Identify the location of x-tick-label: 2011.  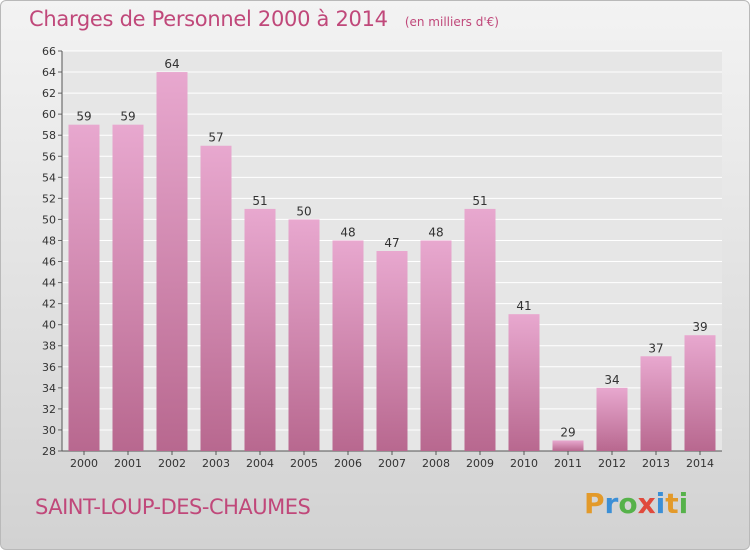
(568, 463).